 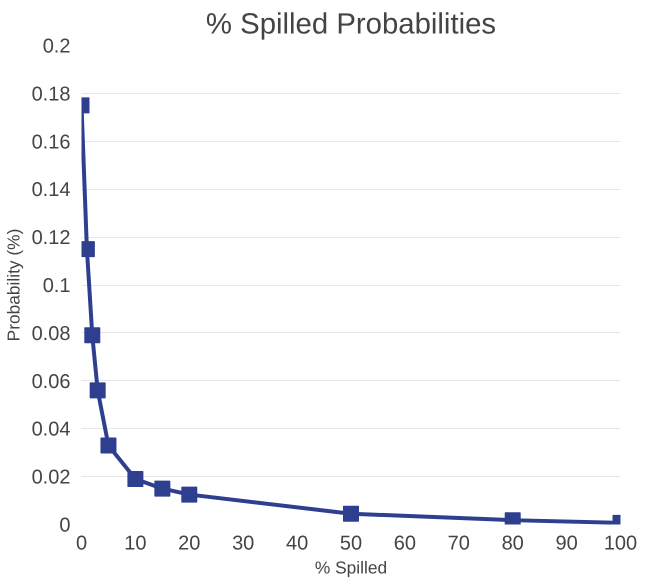 What do you see at coordinates (51, 142) in the screenshot?
I see `y-tick-label: 0.16` at bounding box center [51, 142].